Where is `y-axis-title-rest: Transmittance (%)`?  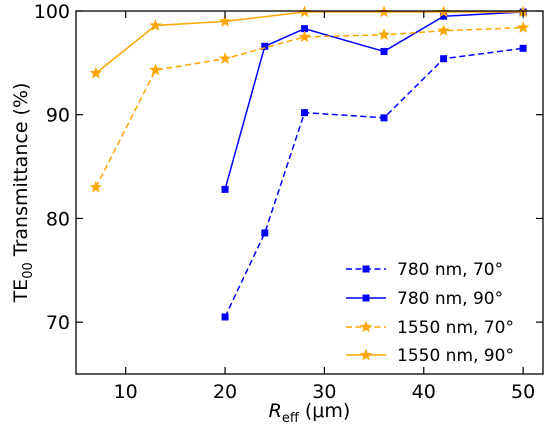 y-axis-title-rest: Transmittance (%) is located at coordinates (21, 173).